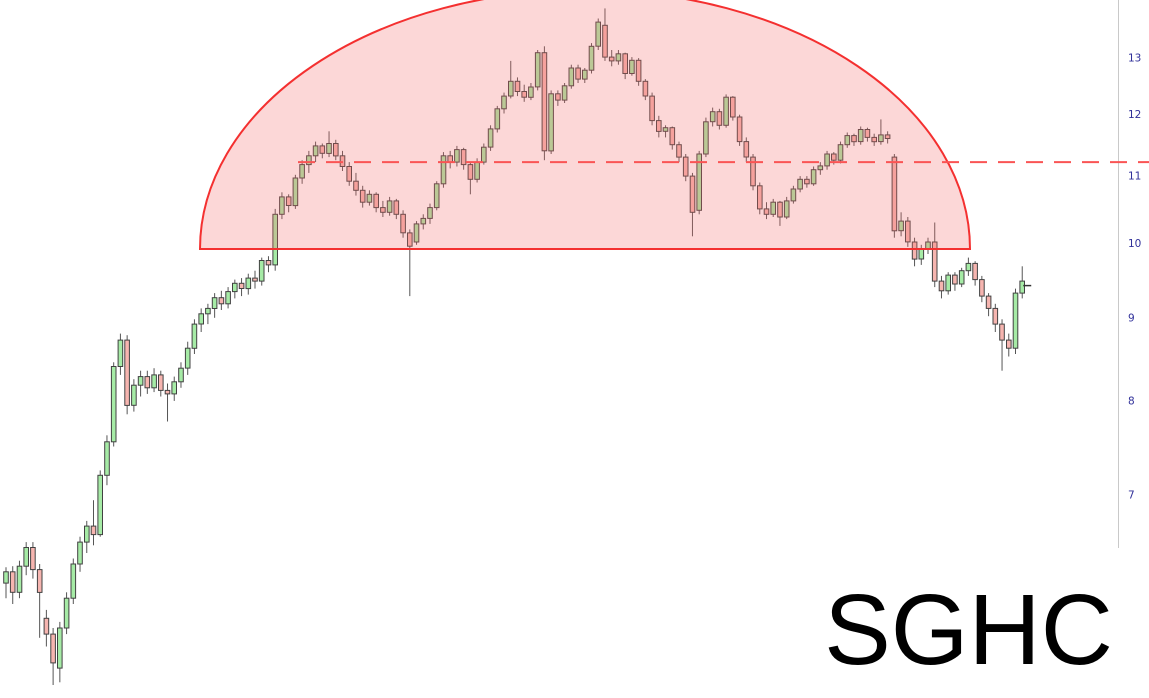 Image resolution: width=1149 pixels, height=698 pixels. Describe the element at coordinates (1134, 115) in the screenshot. I see `y-axis-label: 12` at that location.